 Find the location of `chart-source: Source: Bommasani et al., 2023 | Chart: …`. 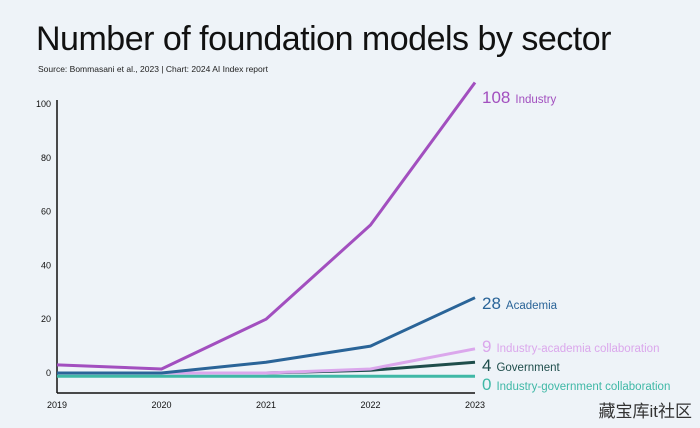

chart-source: Source: Bommasani et al., 2023 | Chart: … is located at coordinates (153, 69).